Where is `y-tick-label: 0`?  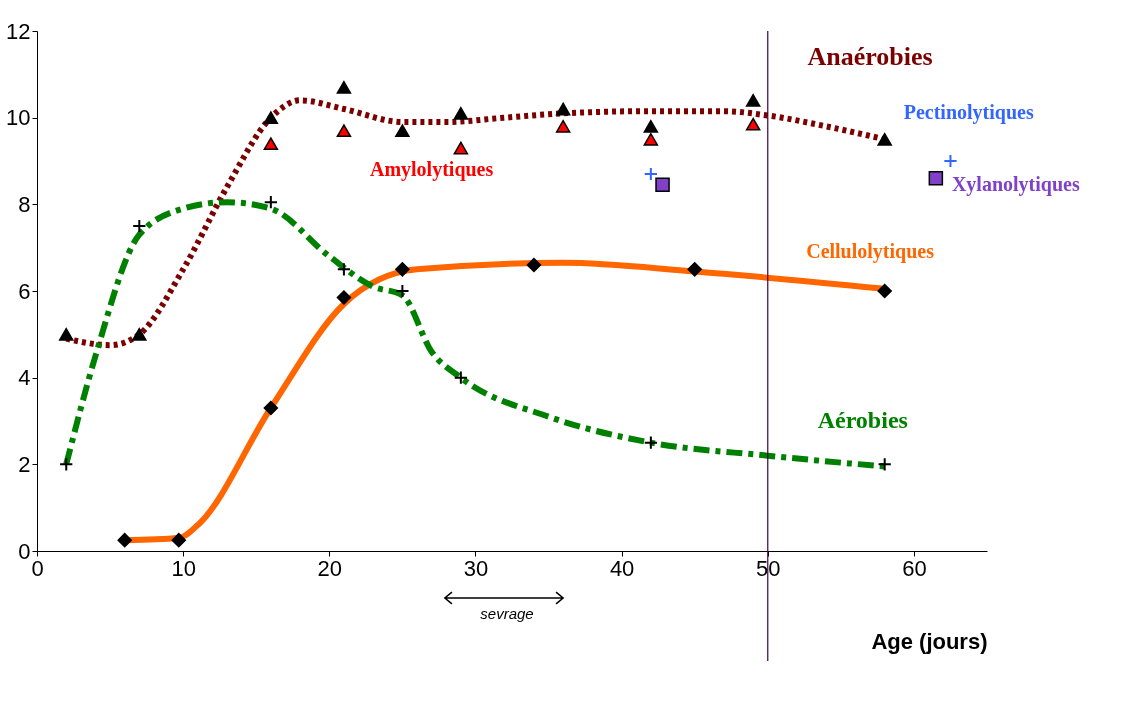 y-tick-label: 0 is located at coordinates (24, 551).